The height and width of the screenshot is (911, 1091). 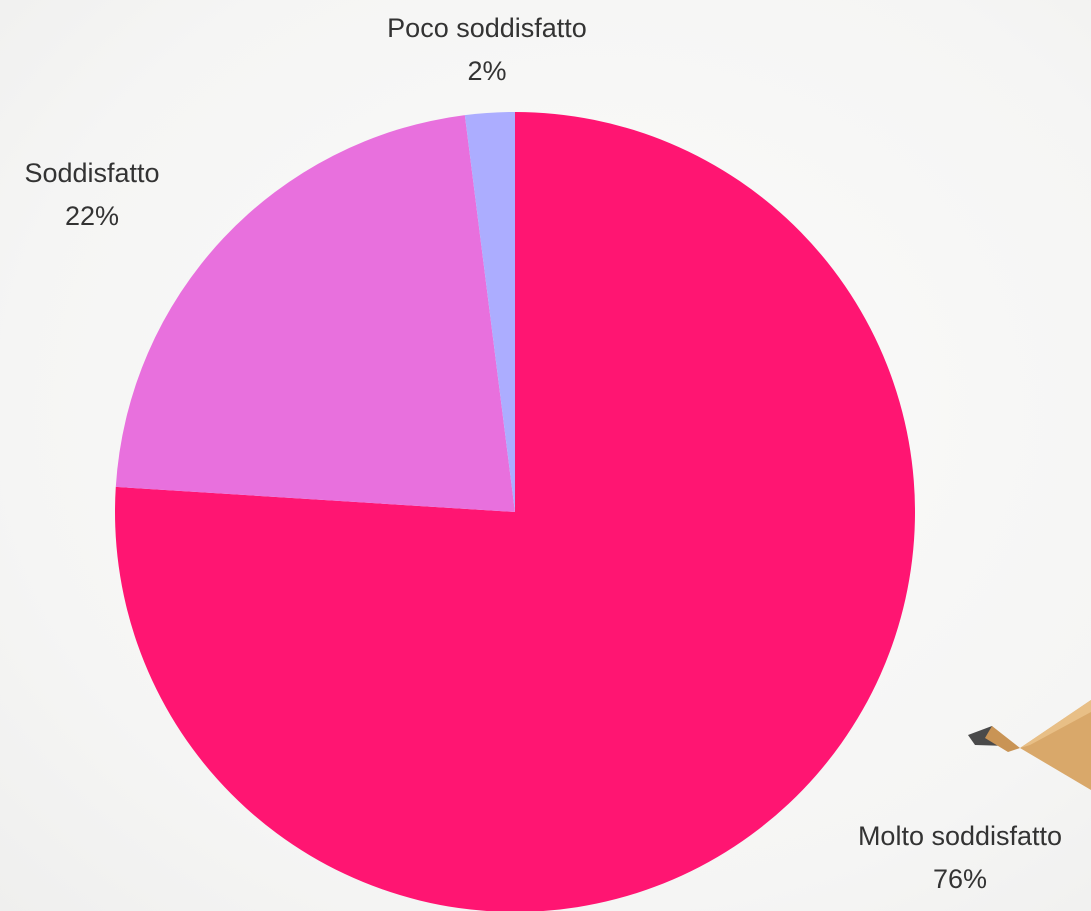 I want to click on slice-label: Molto soddisfatto, so click(x=960, y=836).